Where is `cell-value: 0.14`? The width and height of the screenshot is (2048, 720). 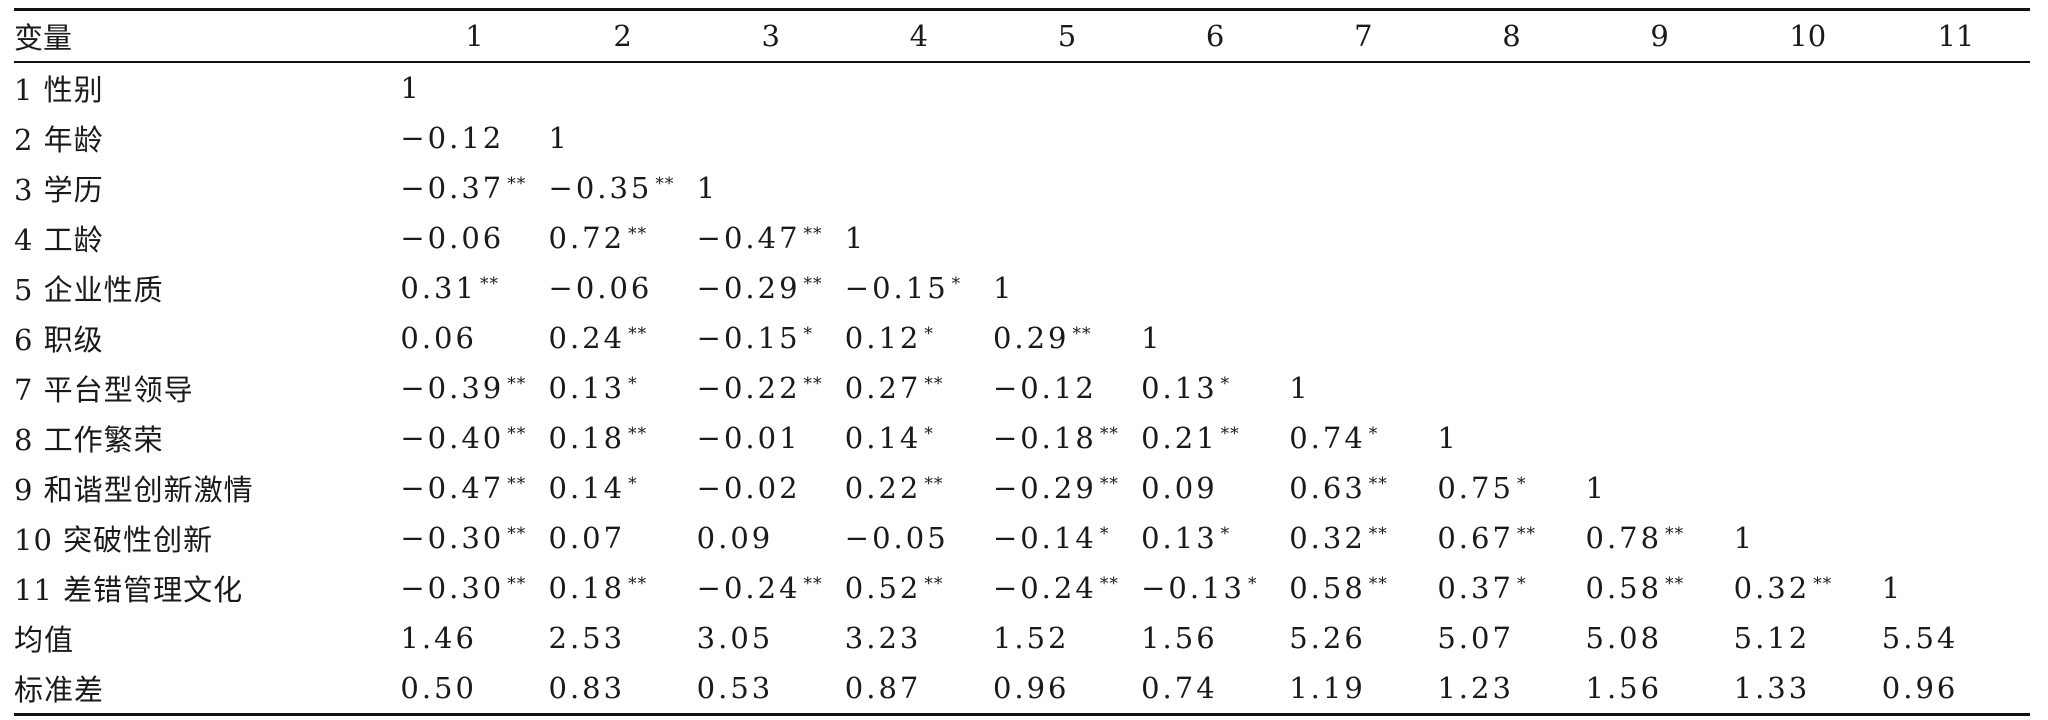 cell-value: 0.14 is located at coordinates (587, 488).